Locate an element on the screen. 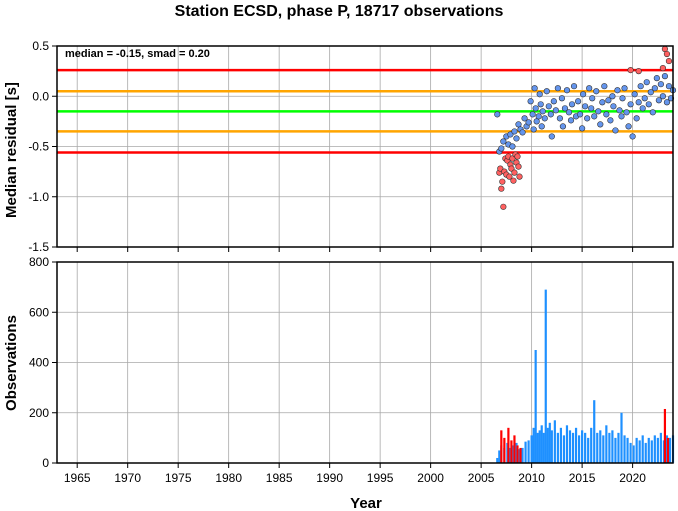 This screenshot has width=678, height=511. observations-y-tick-label: 200 is located at coordinates (39, 413).